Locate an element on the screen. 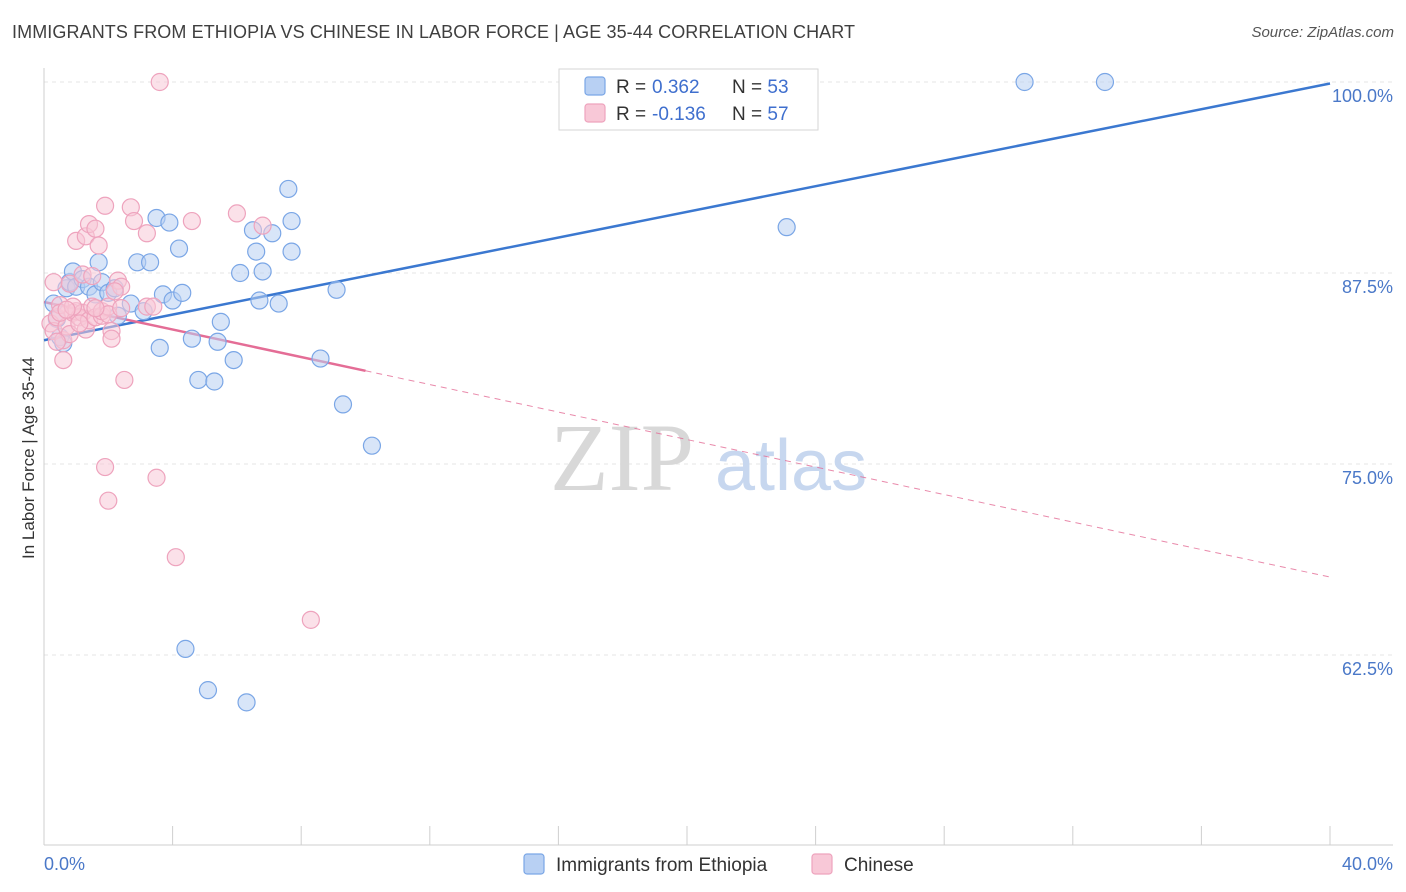 The image size is (1406, 892). bottom-legend-label: Chinese is located at coordinates (879, 865).